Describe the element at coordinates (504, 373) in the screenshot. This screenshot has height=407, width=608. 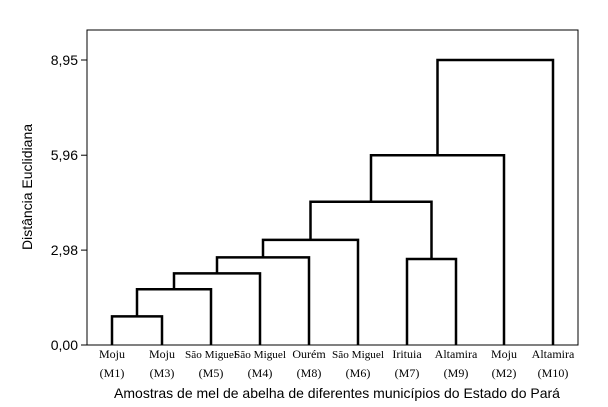
I see `leaf-code: (M2)` at that location.